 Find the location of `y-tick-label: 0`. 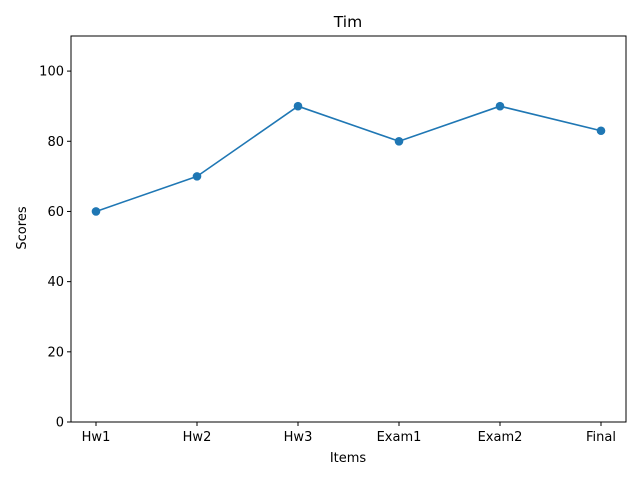

y-tick-label: 0 is located at coordinates (60, 423).